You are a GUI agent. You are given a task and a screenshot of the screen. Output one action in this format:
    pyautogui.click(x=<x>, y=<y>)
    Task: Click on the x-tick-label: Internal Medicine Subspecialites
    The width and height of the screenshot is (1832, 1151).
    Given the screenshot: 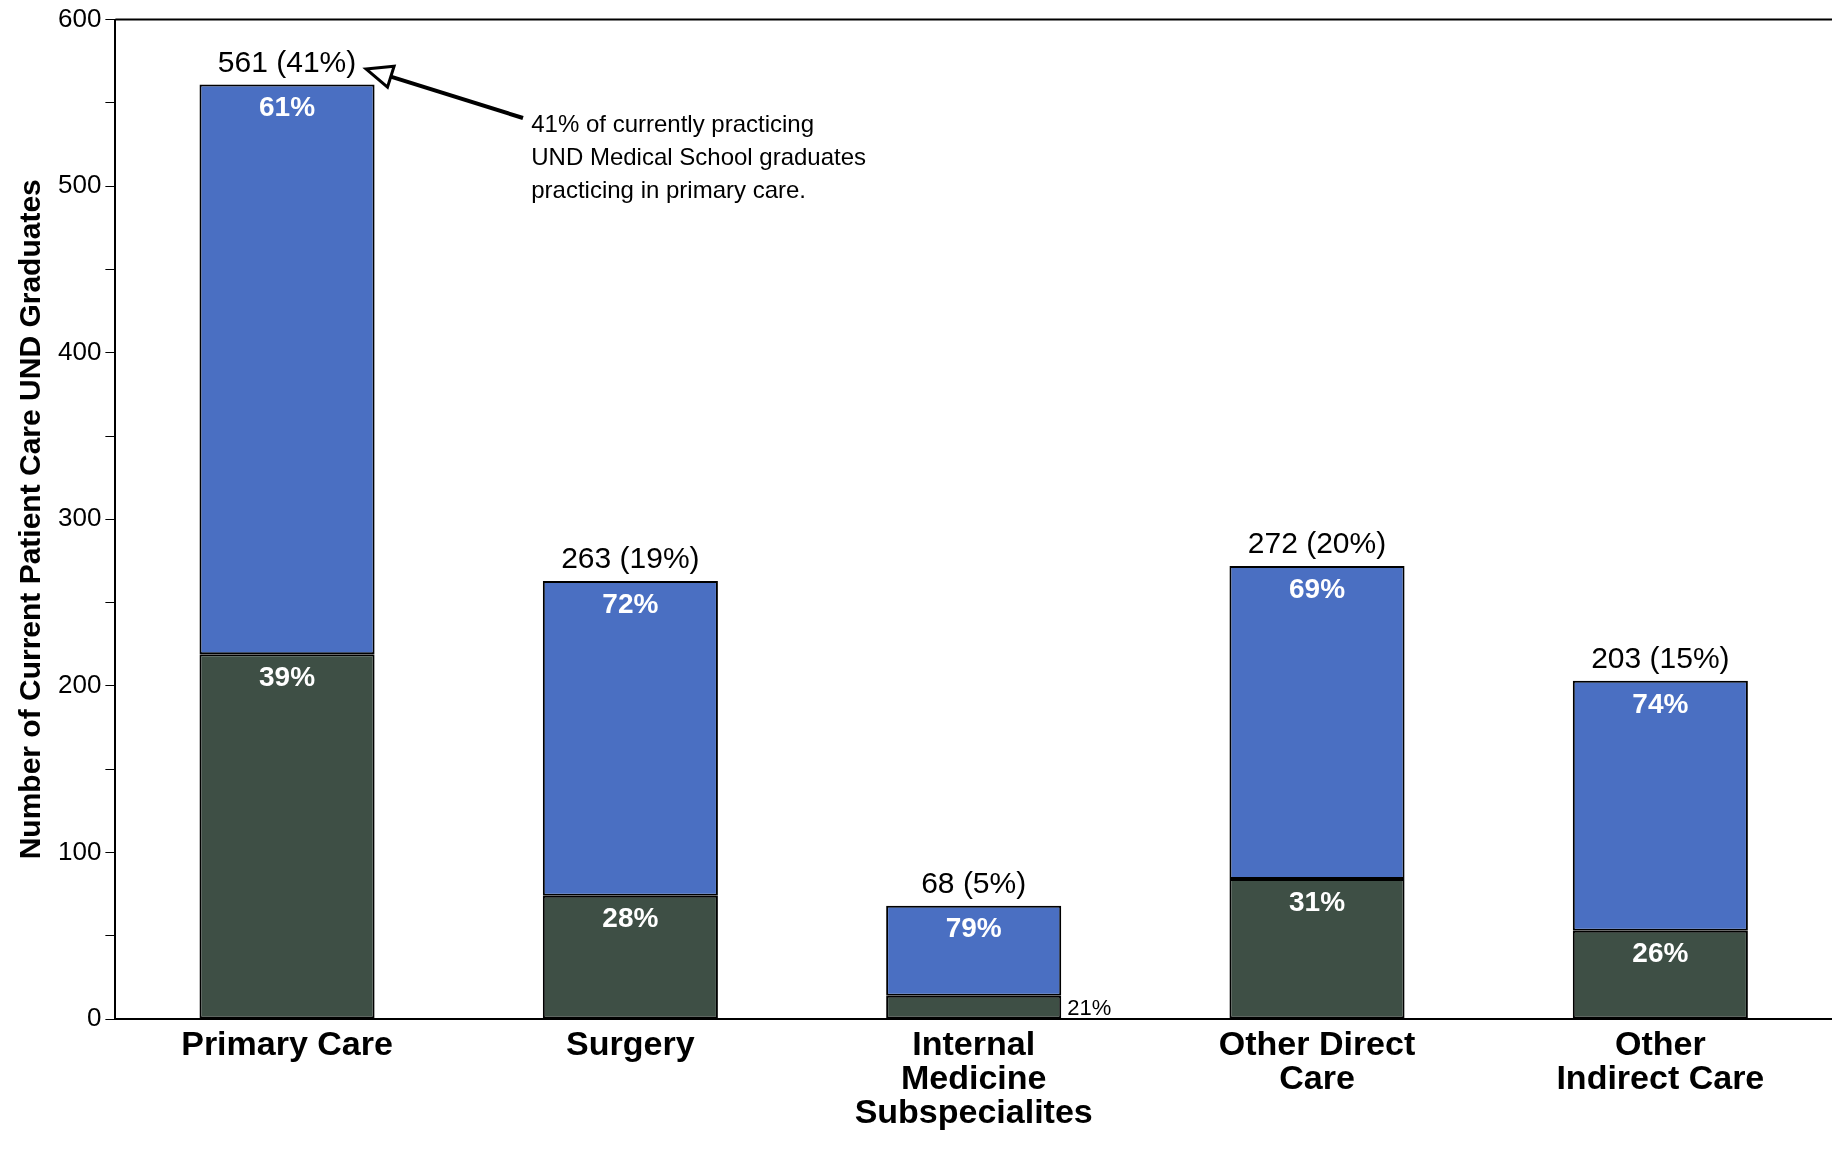 What is the action you would take?
    pyautogui.click(x=973, y=1077)
    